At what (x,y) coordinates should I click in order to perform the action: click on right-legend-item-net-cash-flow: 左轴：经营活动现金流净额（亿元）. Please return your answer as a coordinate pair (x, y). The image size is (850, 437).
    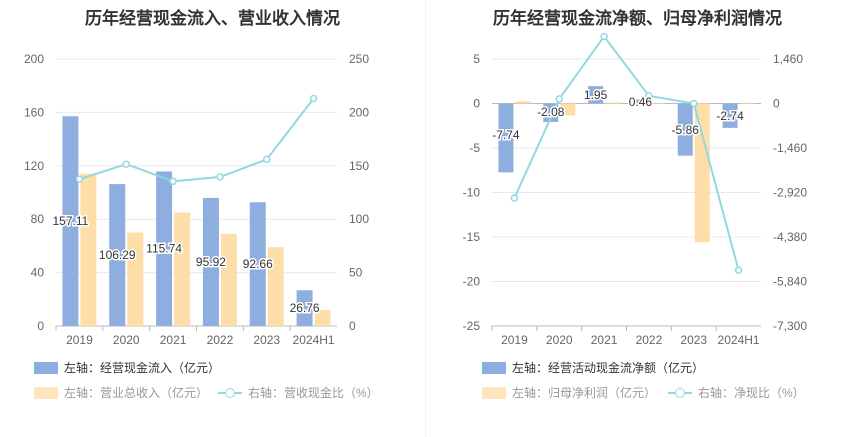
    Looking at the image, I should click on (593, 367).